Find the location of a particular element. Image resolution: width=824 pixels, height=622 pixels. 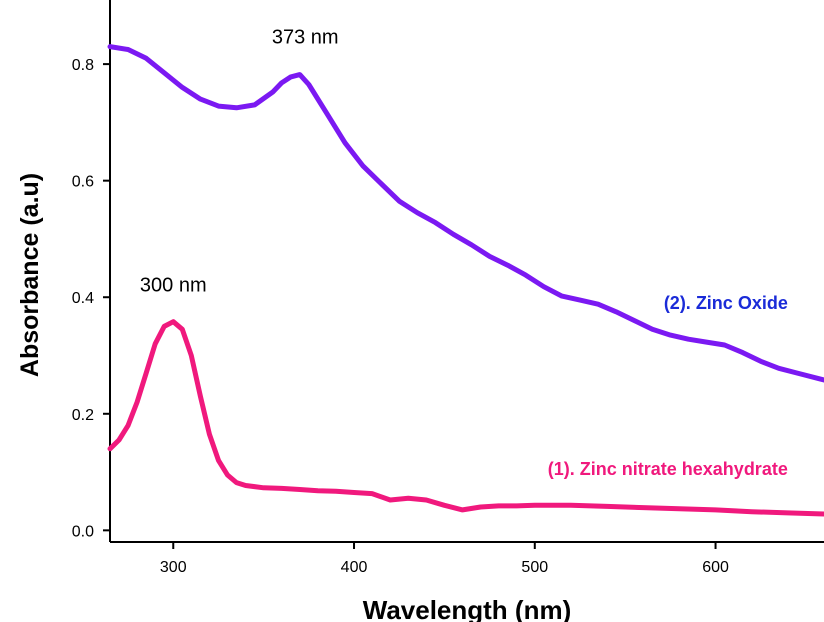

y-tick-label: 0.8 is located at coordinates (83, 65).